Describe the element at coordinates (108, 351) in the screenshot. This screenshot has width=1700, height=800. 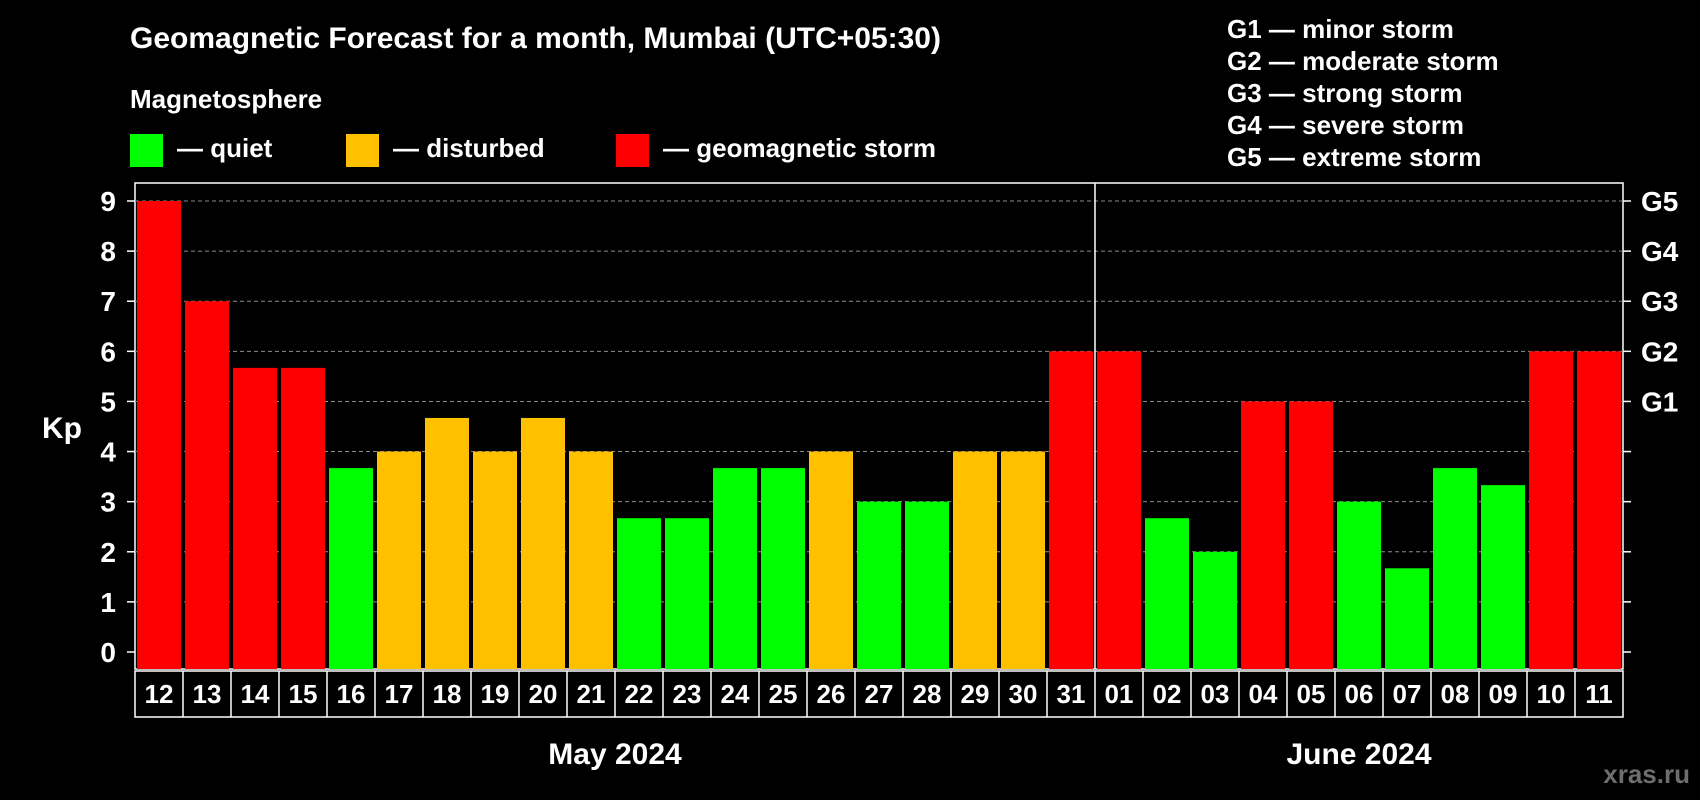
I see `y-tick-label-6: 6` at that location.